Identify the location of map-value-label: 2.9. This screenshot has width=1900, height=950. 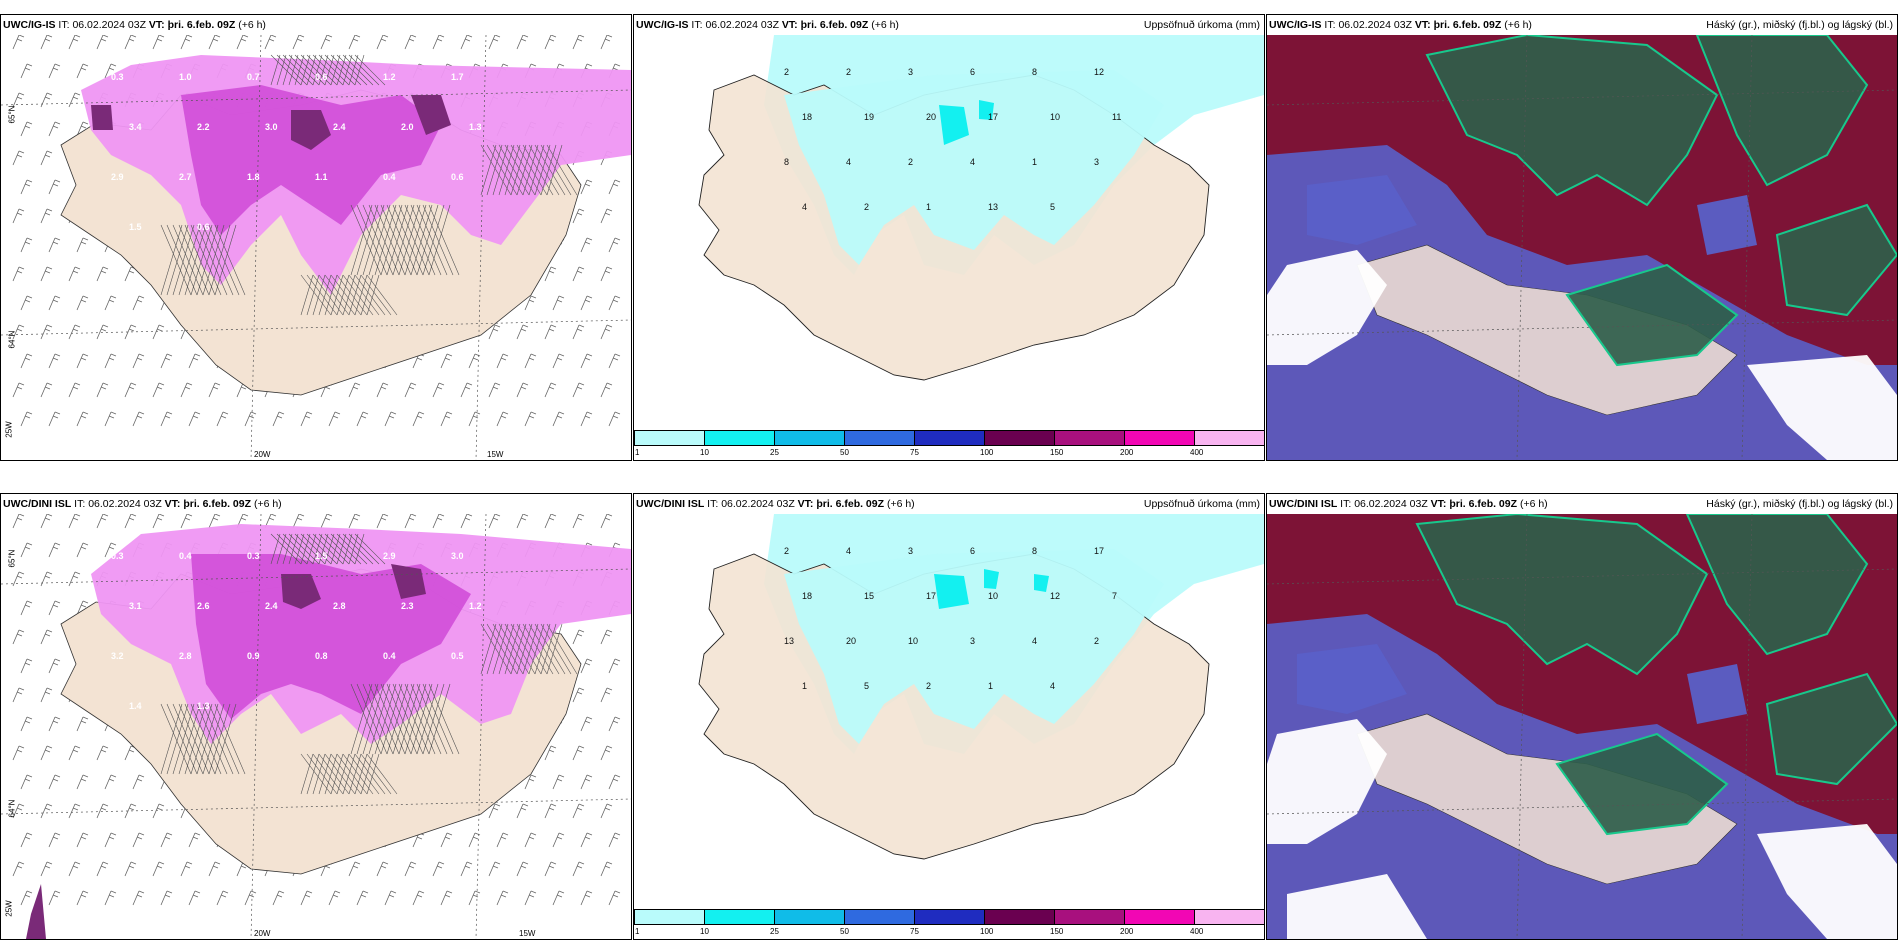
(117, 177).